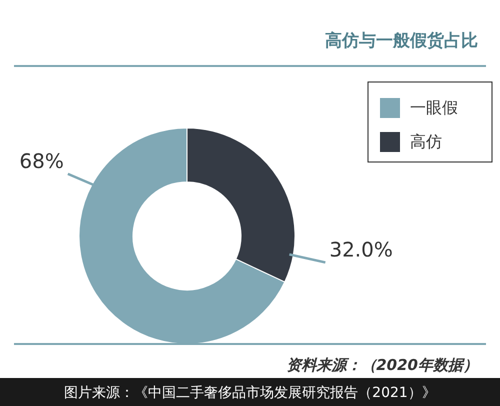 Image resolution: width=500 pixels, height=406 pixels. What do you see at coordinates (382, 365) in the screenshot?
I see `text: 资料来源：（2020年数据）` at bounding box center [382, 365].